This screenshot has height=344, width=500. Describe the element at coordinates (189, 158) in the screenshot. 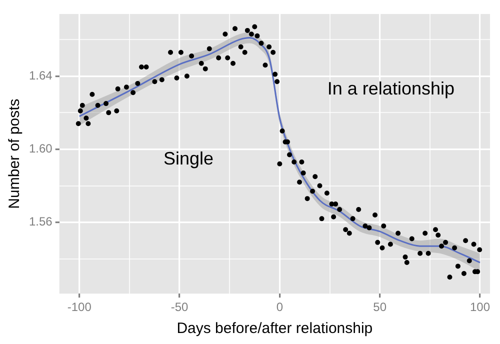

I see `annotation: Single` at that location.